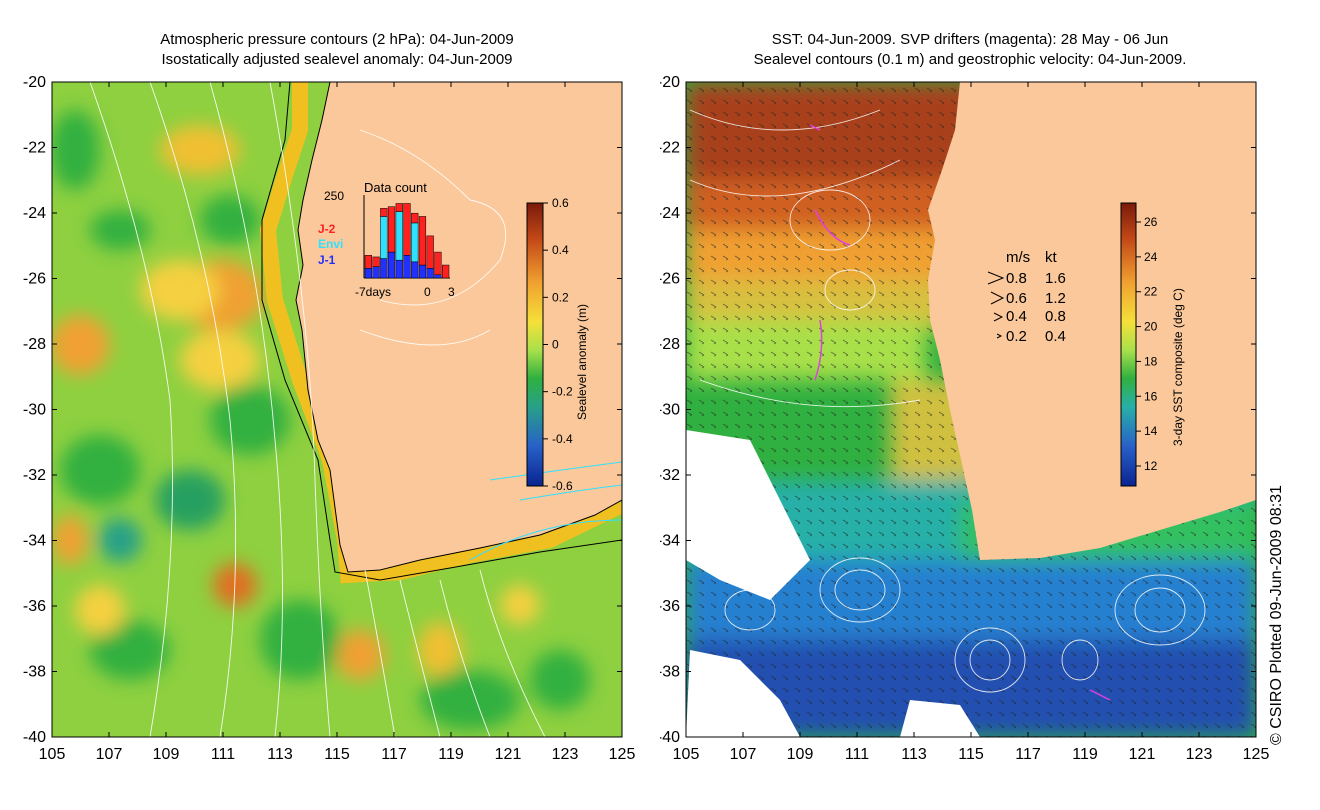 The width and height of the screenshot is (1320, 810). What do you see at coordinates (670, 606) in the screenshot?
I see `right-lat-label: -36` at bounding box center [670, 606].